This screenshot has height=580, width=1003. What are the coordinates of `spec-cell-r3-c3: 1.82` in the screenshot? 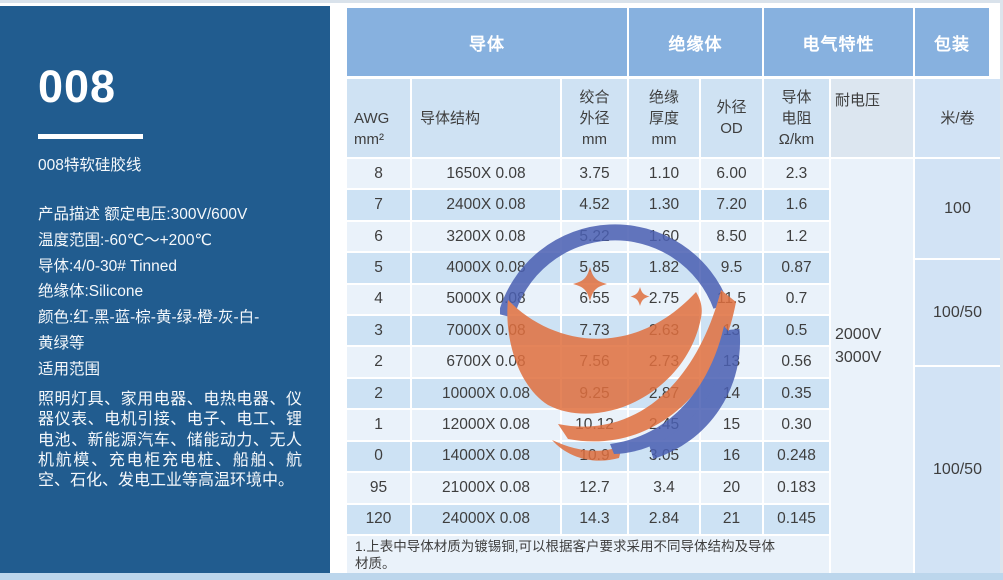 It's located at (664, 268).